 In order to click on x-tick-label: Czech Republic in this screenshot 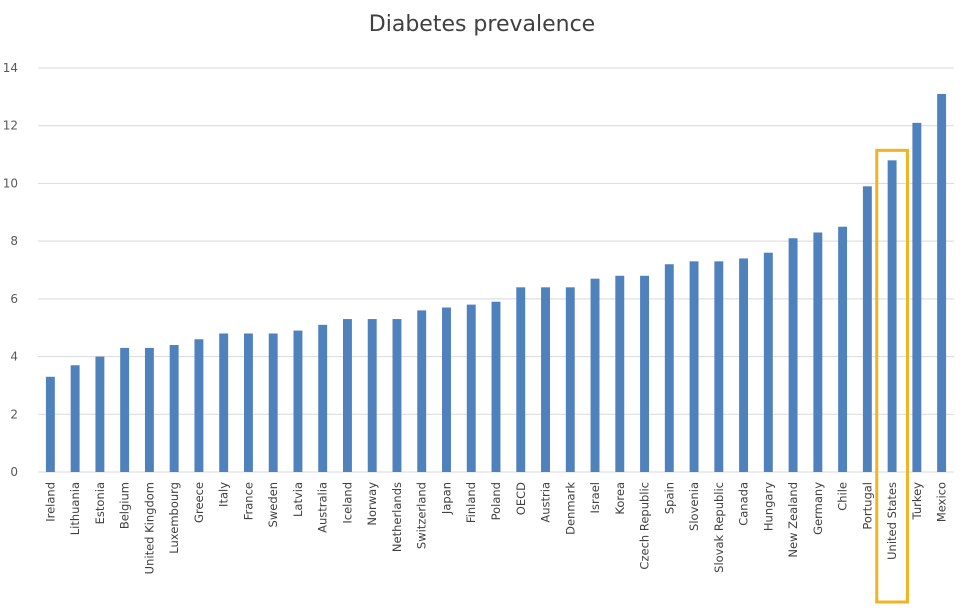, I will do `click(645, 526)`.